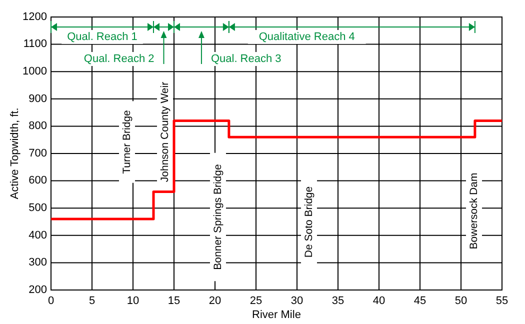 The width and height of the screenshot is (525, 324). What do you see at coordinates (379, 301) in the screenshot?
I see `x-tick-label: 40` at bounding box center [379, 301].